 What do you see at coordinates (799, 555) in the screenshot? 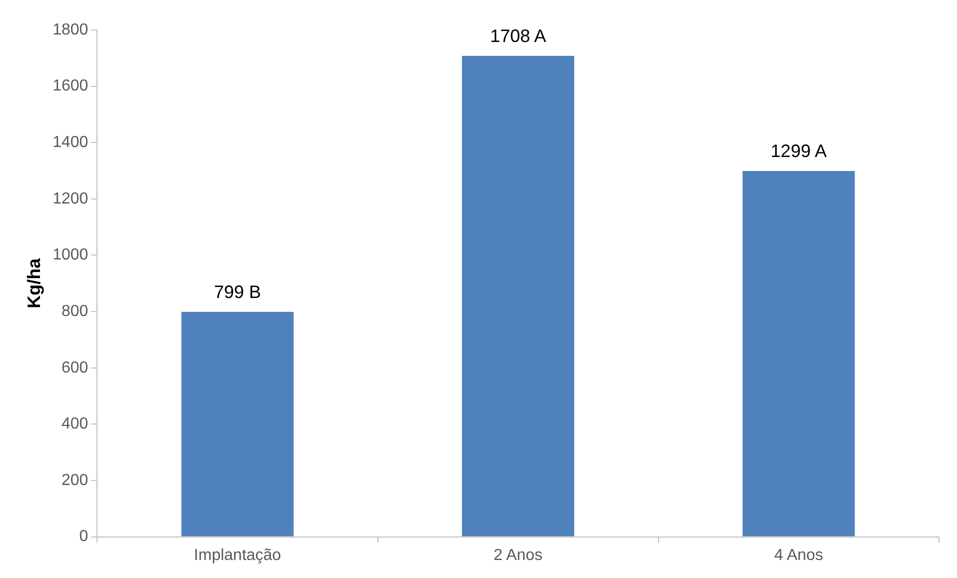
I see `x-tick-label: 4 Anos` at bounding box center [799, 555].